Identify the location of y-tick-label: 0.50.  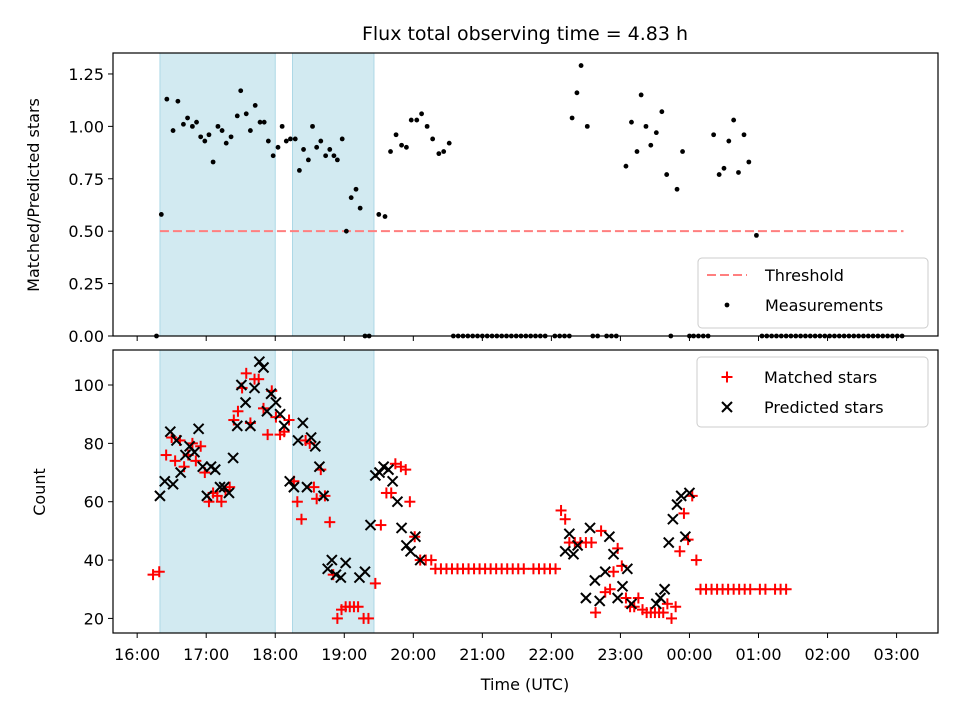
(86, 231).